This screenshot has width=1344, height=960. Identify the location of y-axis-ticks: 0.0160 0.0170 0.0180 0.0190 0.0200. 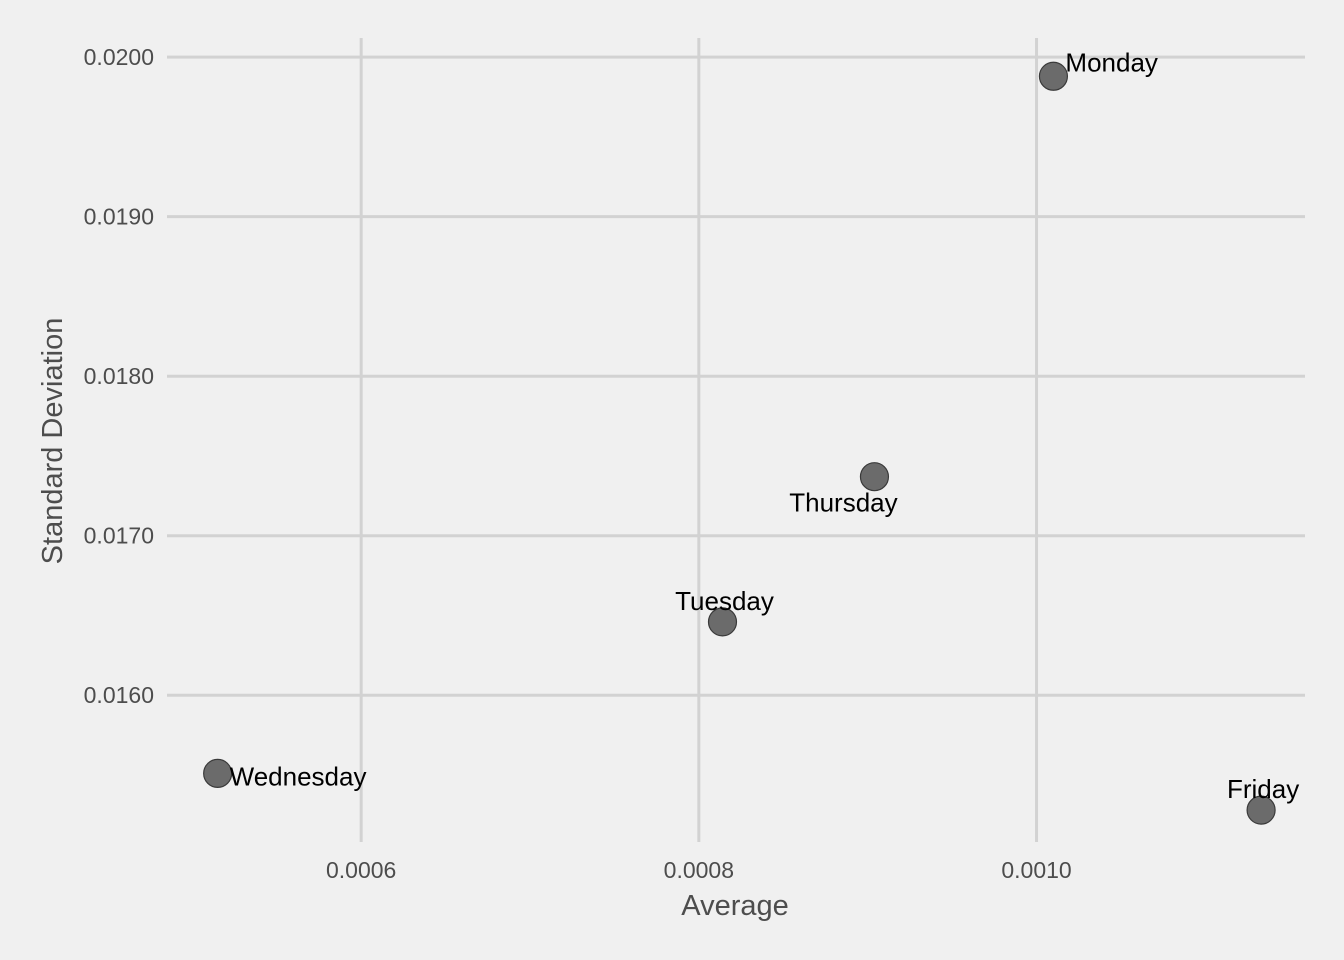
(119, 376).